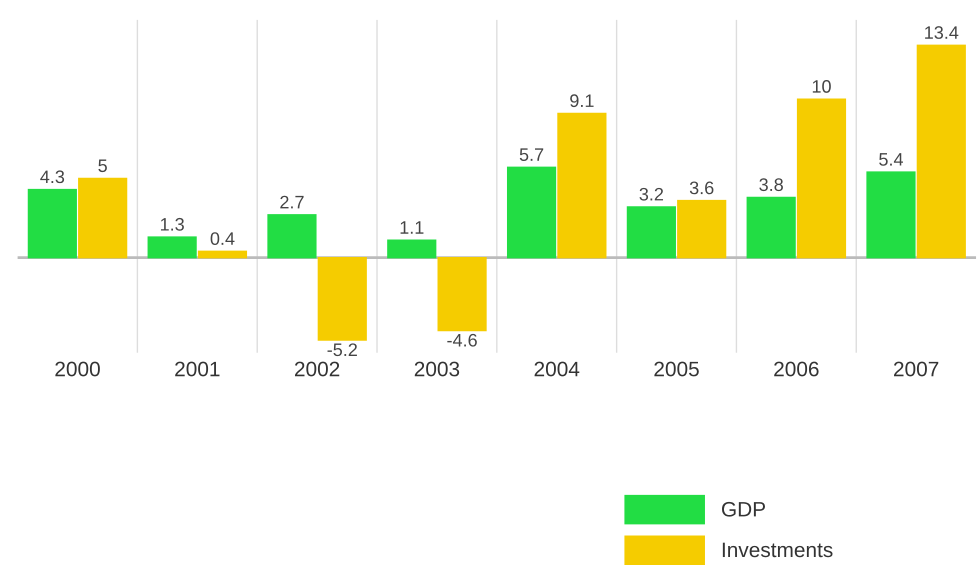  What do you see at coordinates (702, 187) in the screenshot?
I see `data-label: 3.6` at bounding box center [702, 187].